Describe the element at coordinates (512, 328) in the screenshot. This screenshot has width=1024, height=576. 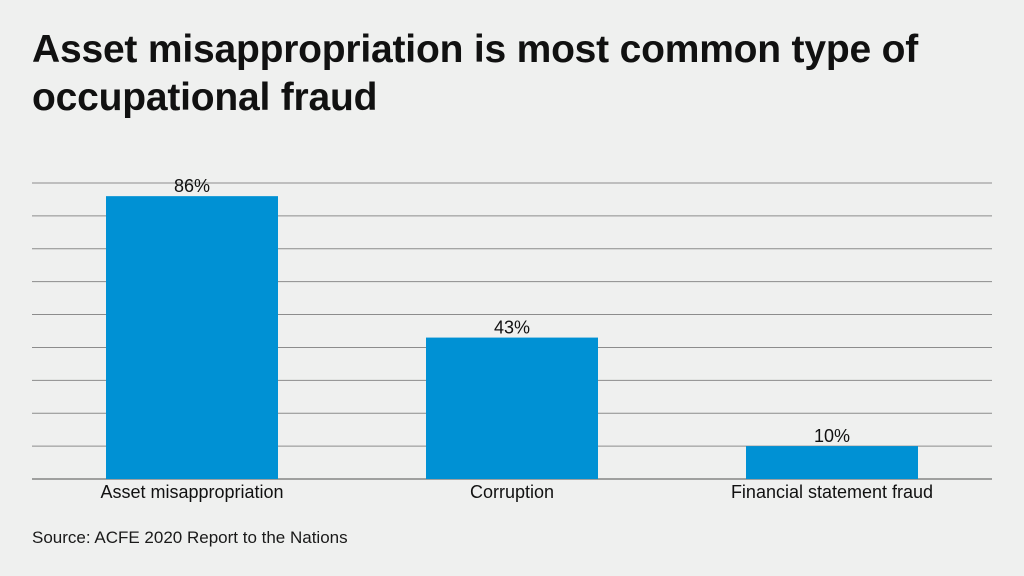
I see `data-label: 43%` at that location.